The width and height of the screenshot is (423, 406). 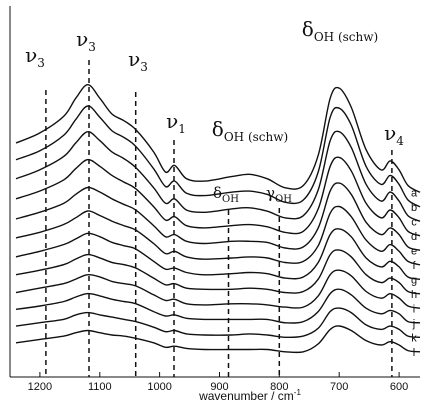 I want to click on annotation-nu1-symbol: ν, so click(x=172, y=121).